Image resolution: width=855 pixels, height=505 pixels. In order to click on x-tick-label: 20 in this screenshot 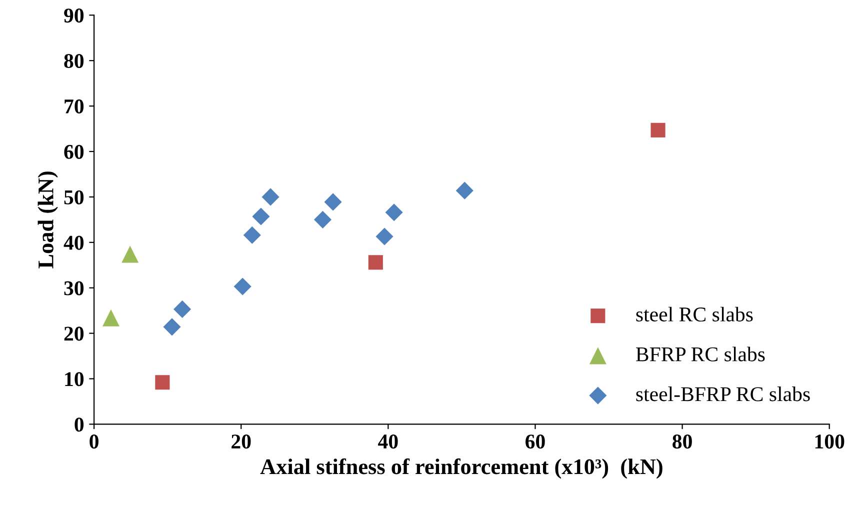, I will do `click(241, 441)`.